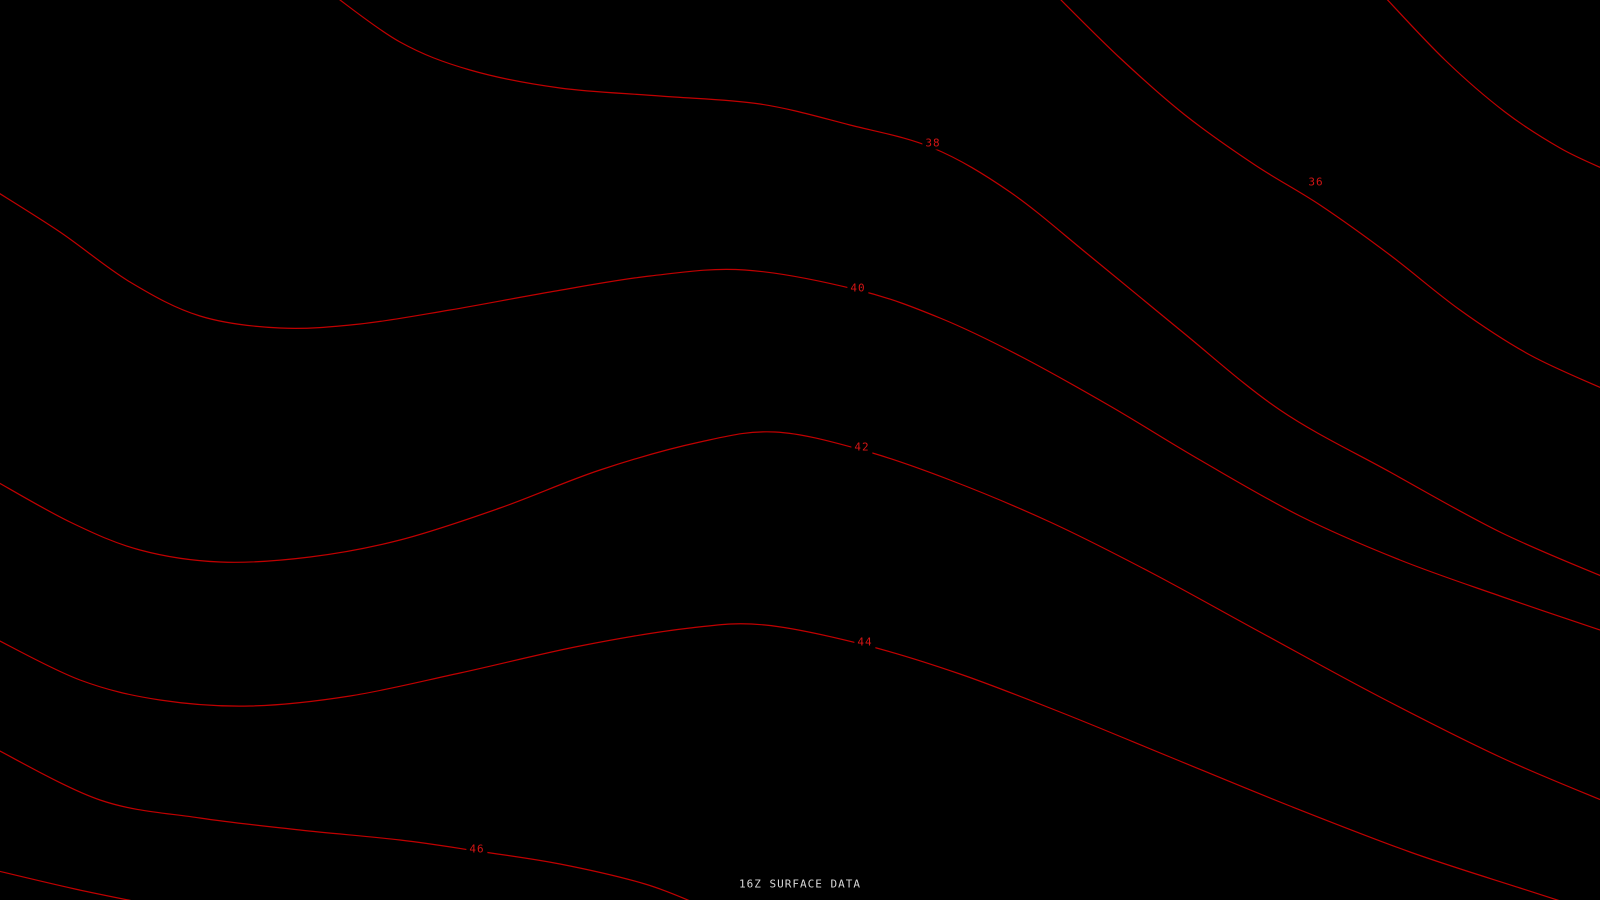 Image resolution: width=1600 pixels, height=900 pixels. Describe the element at coordinates (858, 288) in the screenshot. I see `contour-label-40: 40` at that location.